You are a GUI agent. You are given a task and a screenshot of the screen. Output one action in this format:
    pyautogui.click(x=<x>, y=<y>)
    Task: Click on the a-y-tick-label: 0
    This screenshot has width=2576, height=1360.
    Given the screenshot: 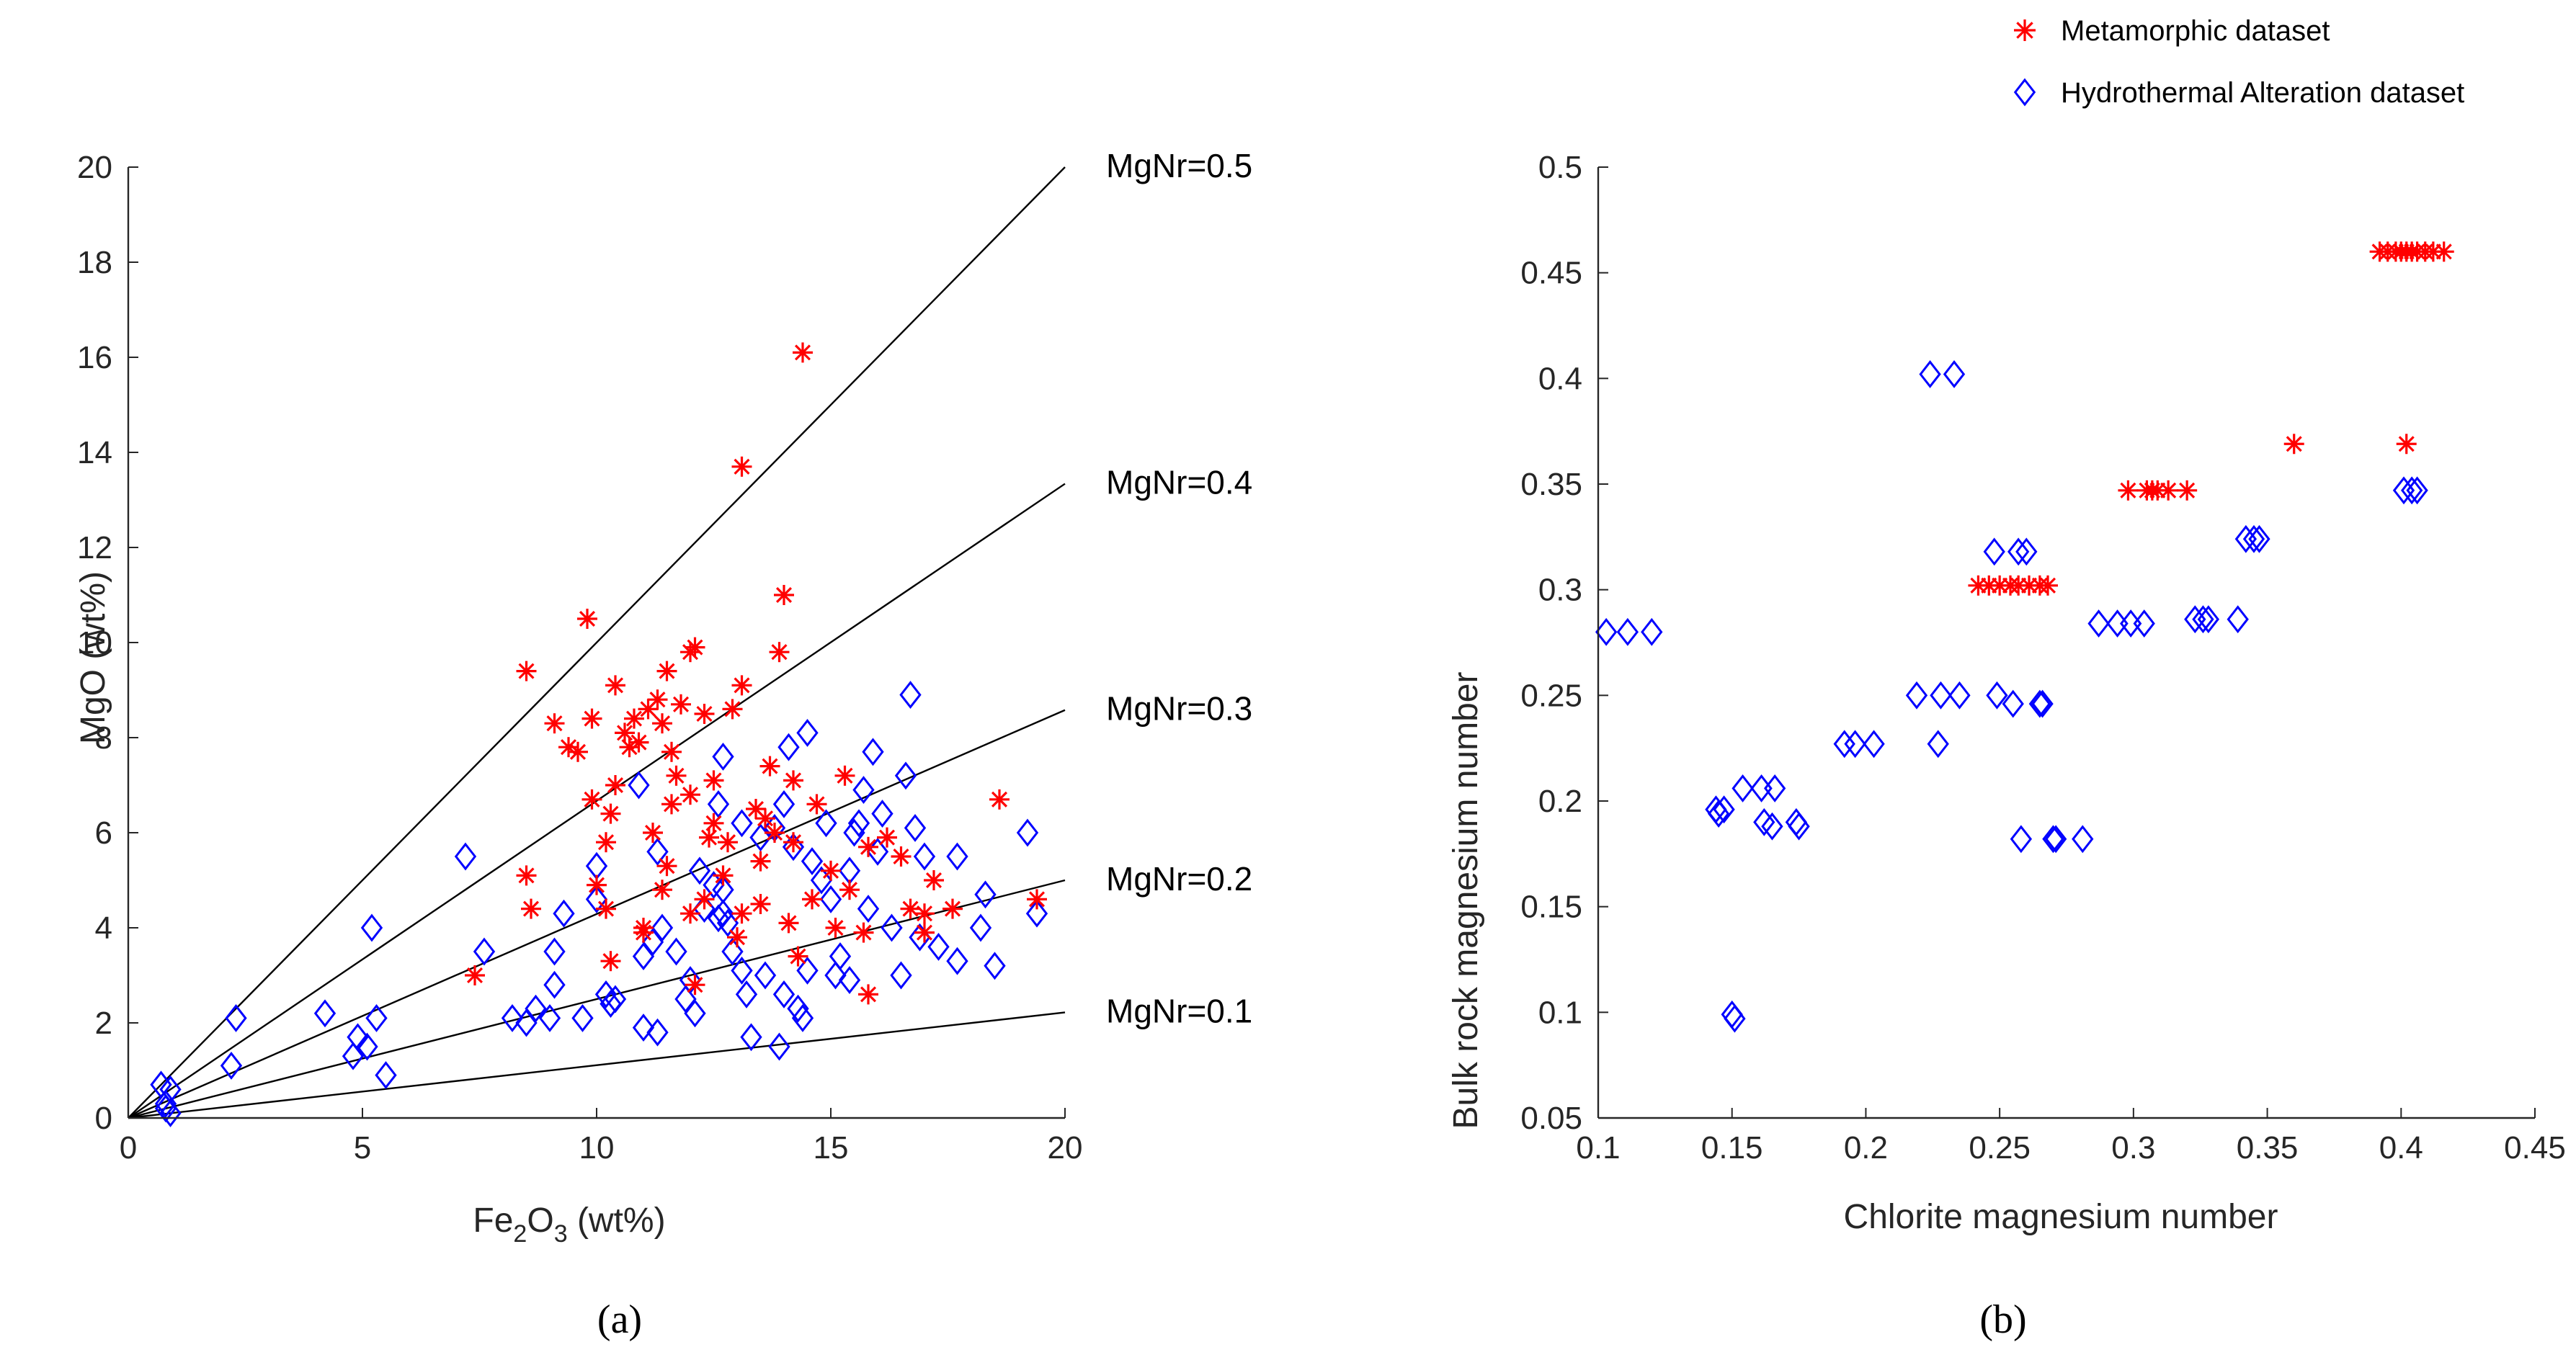 What is the action you would take?
    pyautogui.click(x=103, y=1118)
    